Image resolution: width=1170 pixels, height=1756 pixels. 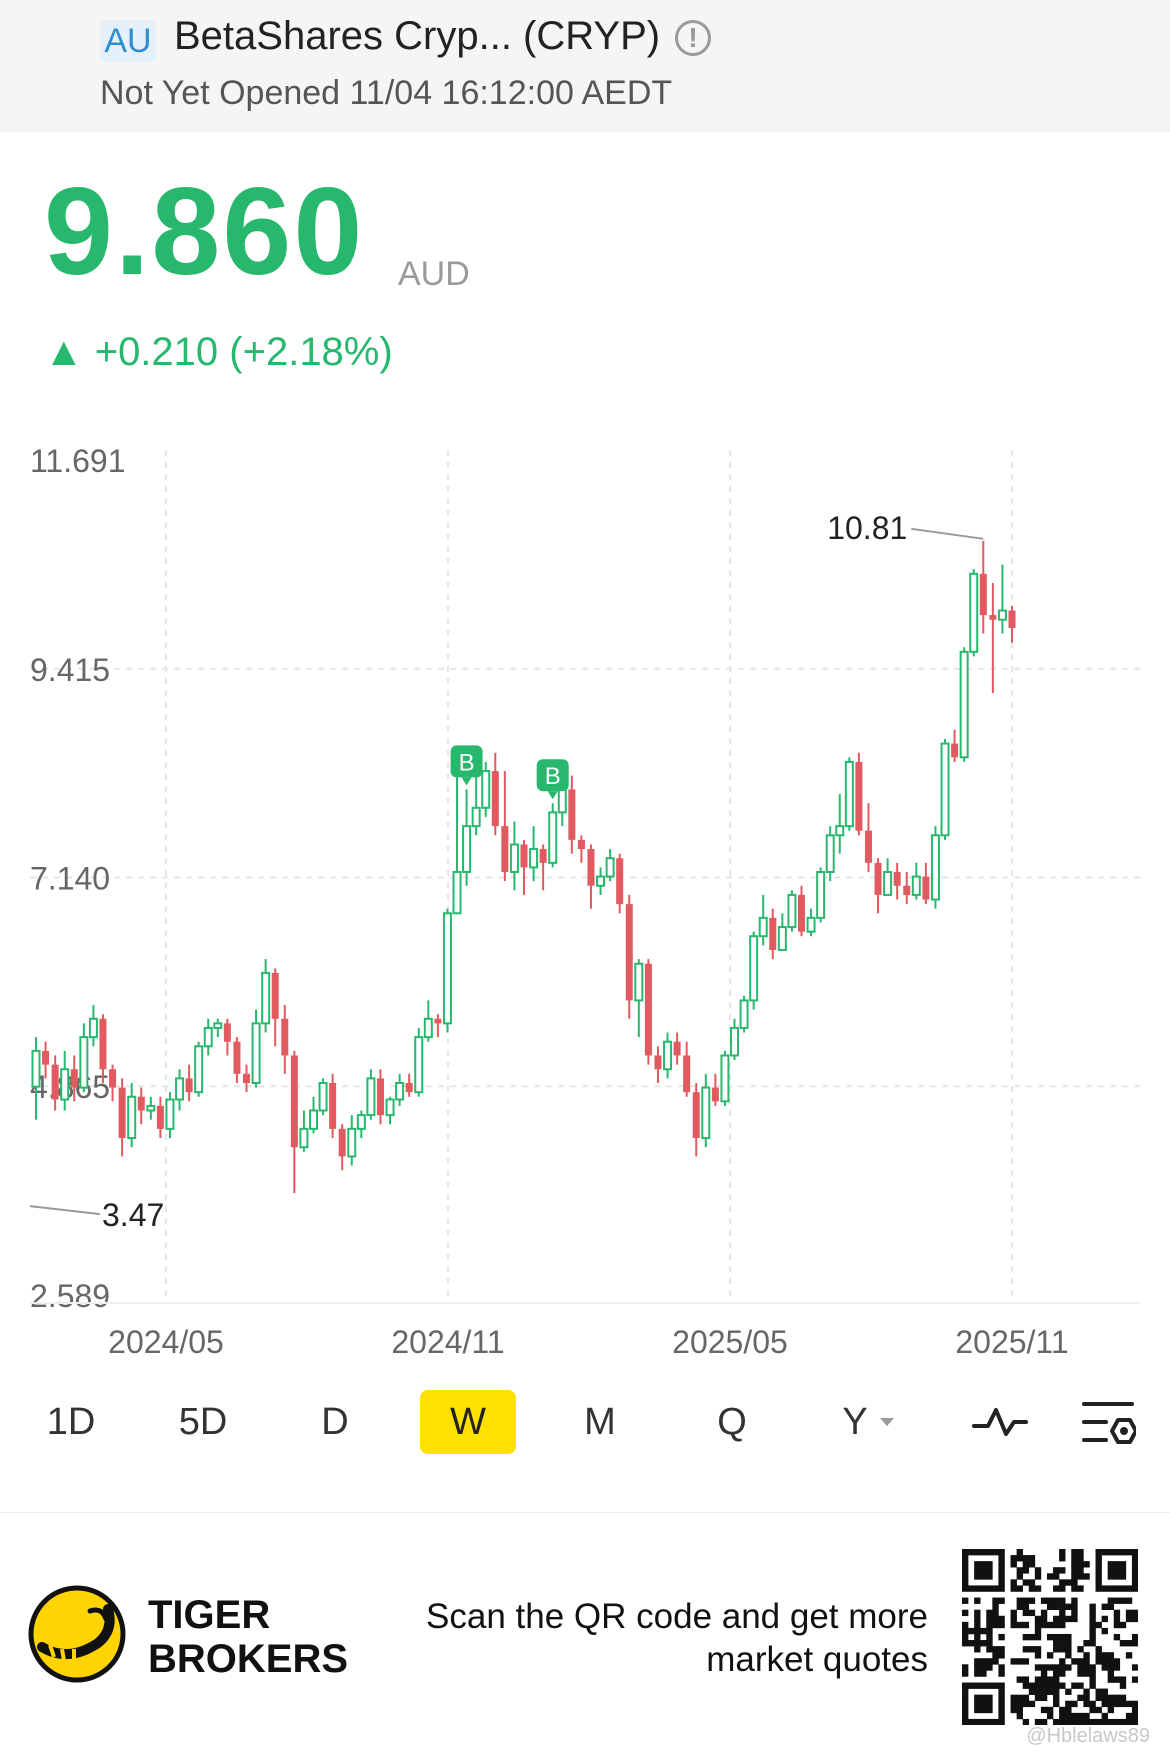 I want to click on indicator-button, so click(x=1000, y=1422).